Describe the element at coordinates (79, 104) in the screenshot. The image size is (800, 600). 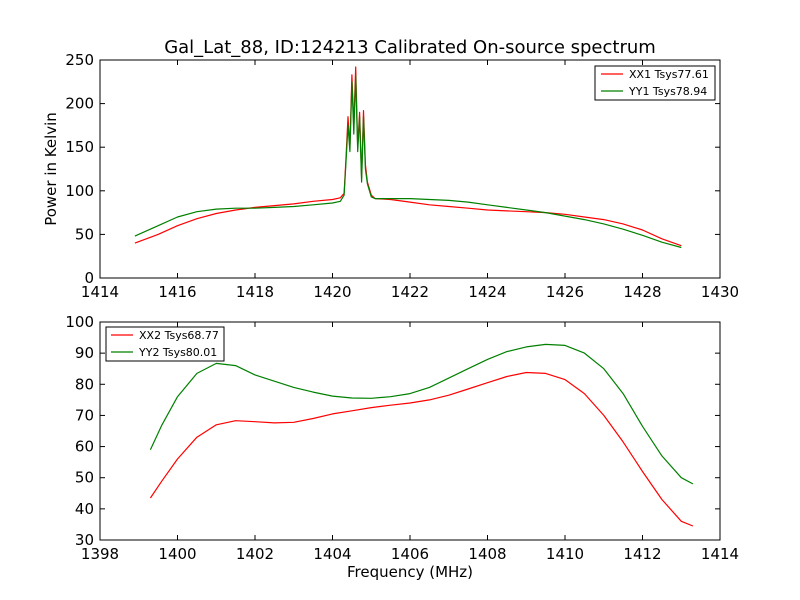
I see `y-tick-label: 200` at that location.